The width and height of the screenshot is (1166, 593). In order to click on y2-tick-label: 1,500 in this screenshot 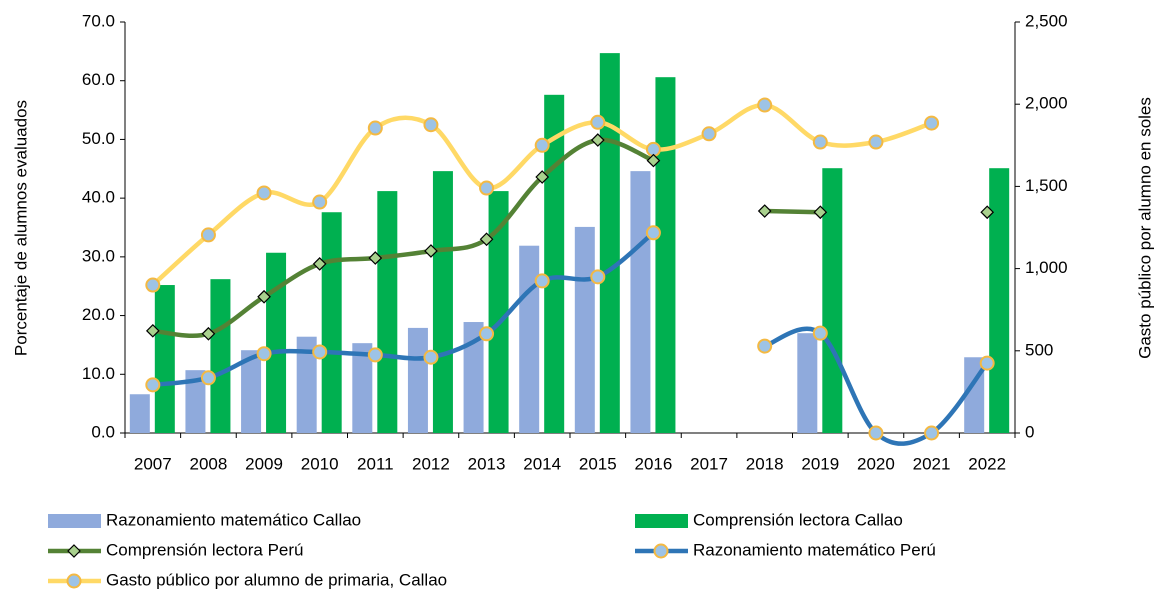, I will do `click(1046, 185)`.